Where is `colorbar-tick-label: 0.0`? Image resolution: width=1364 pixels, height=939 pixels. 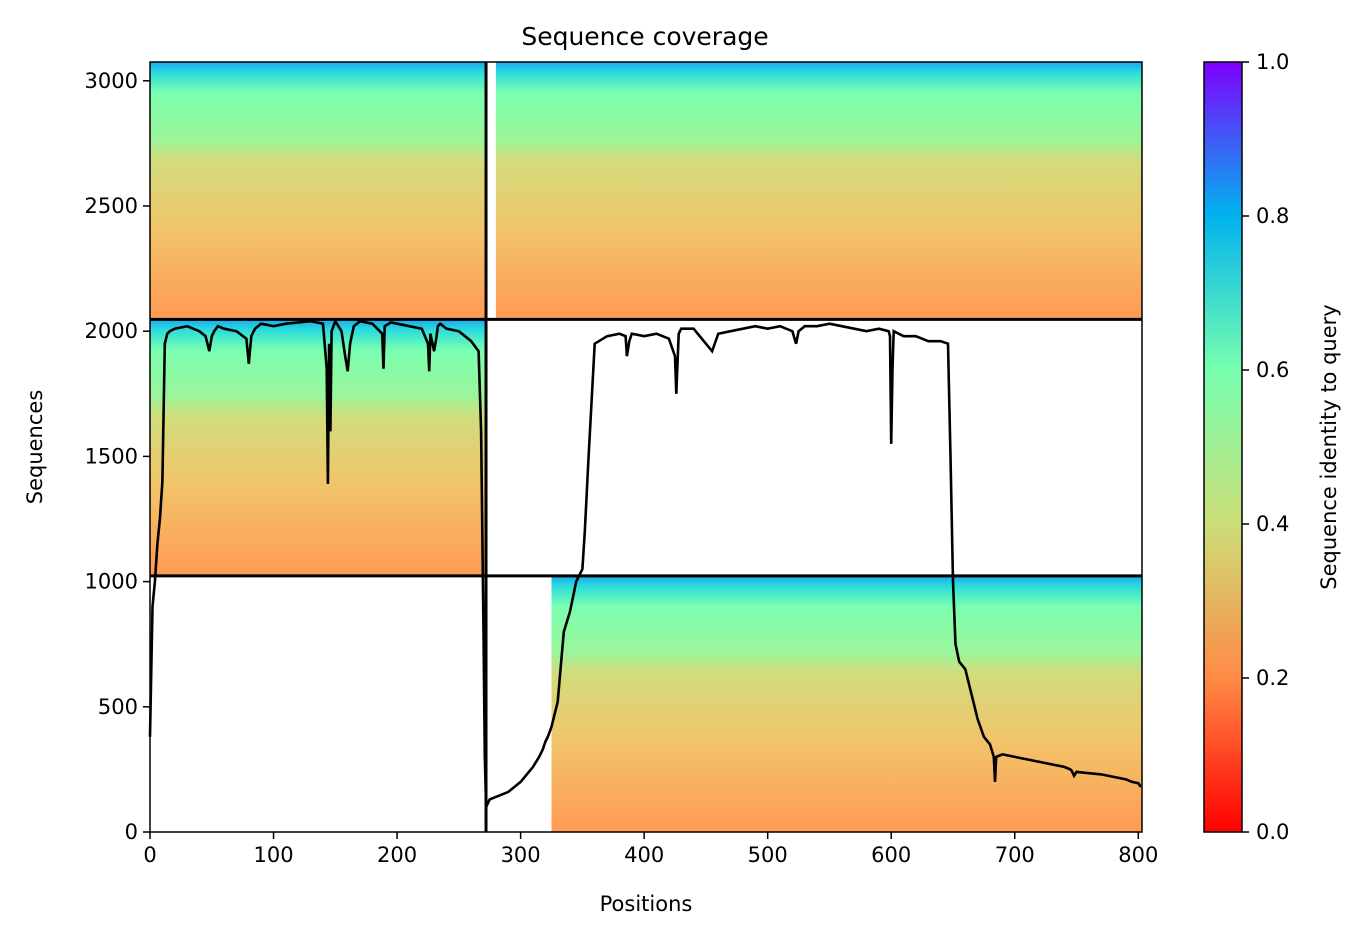 colorbar-tick-label: 0.0 is located at coordinates (1272, 832).